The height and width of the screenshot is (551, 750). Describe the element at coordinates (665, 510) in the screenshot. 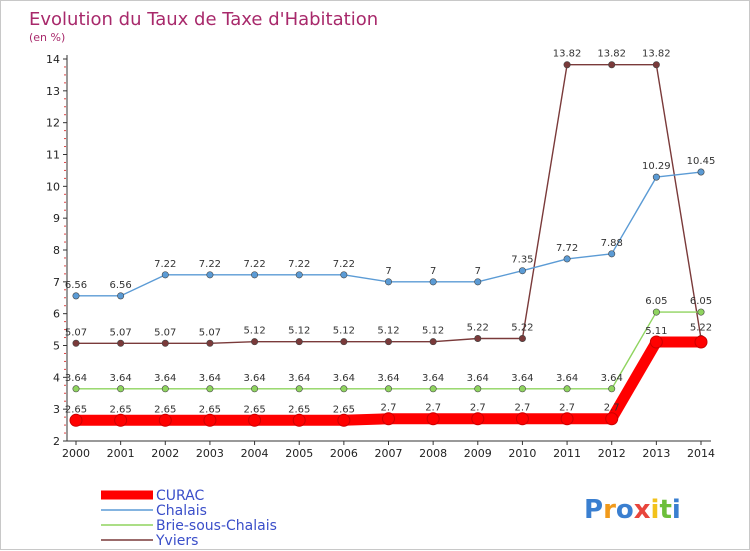

I see `logo-letter: t` at that location.